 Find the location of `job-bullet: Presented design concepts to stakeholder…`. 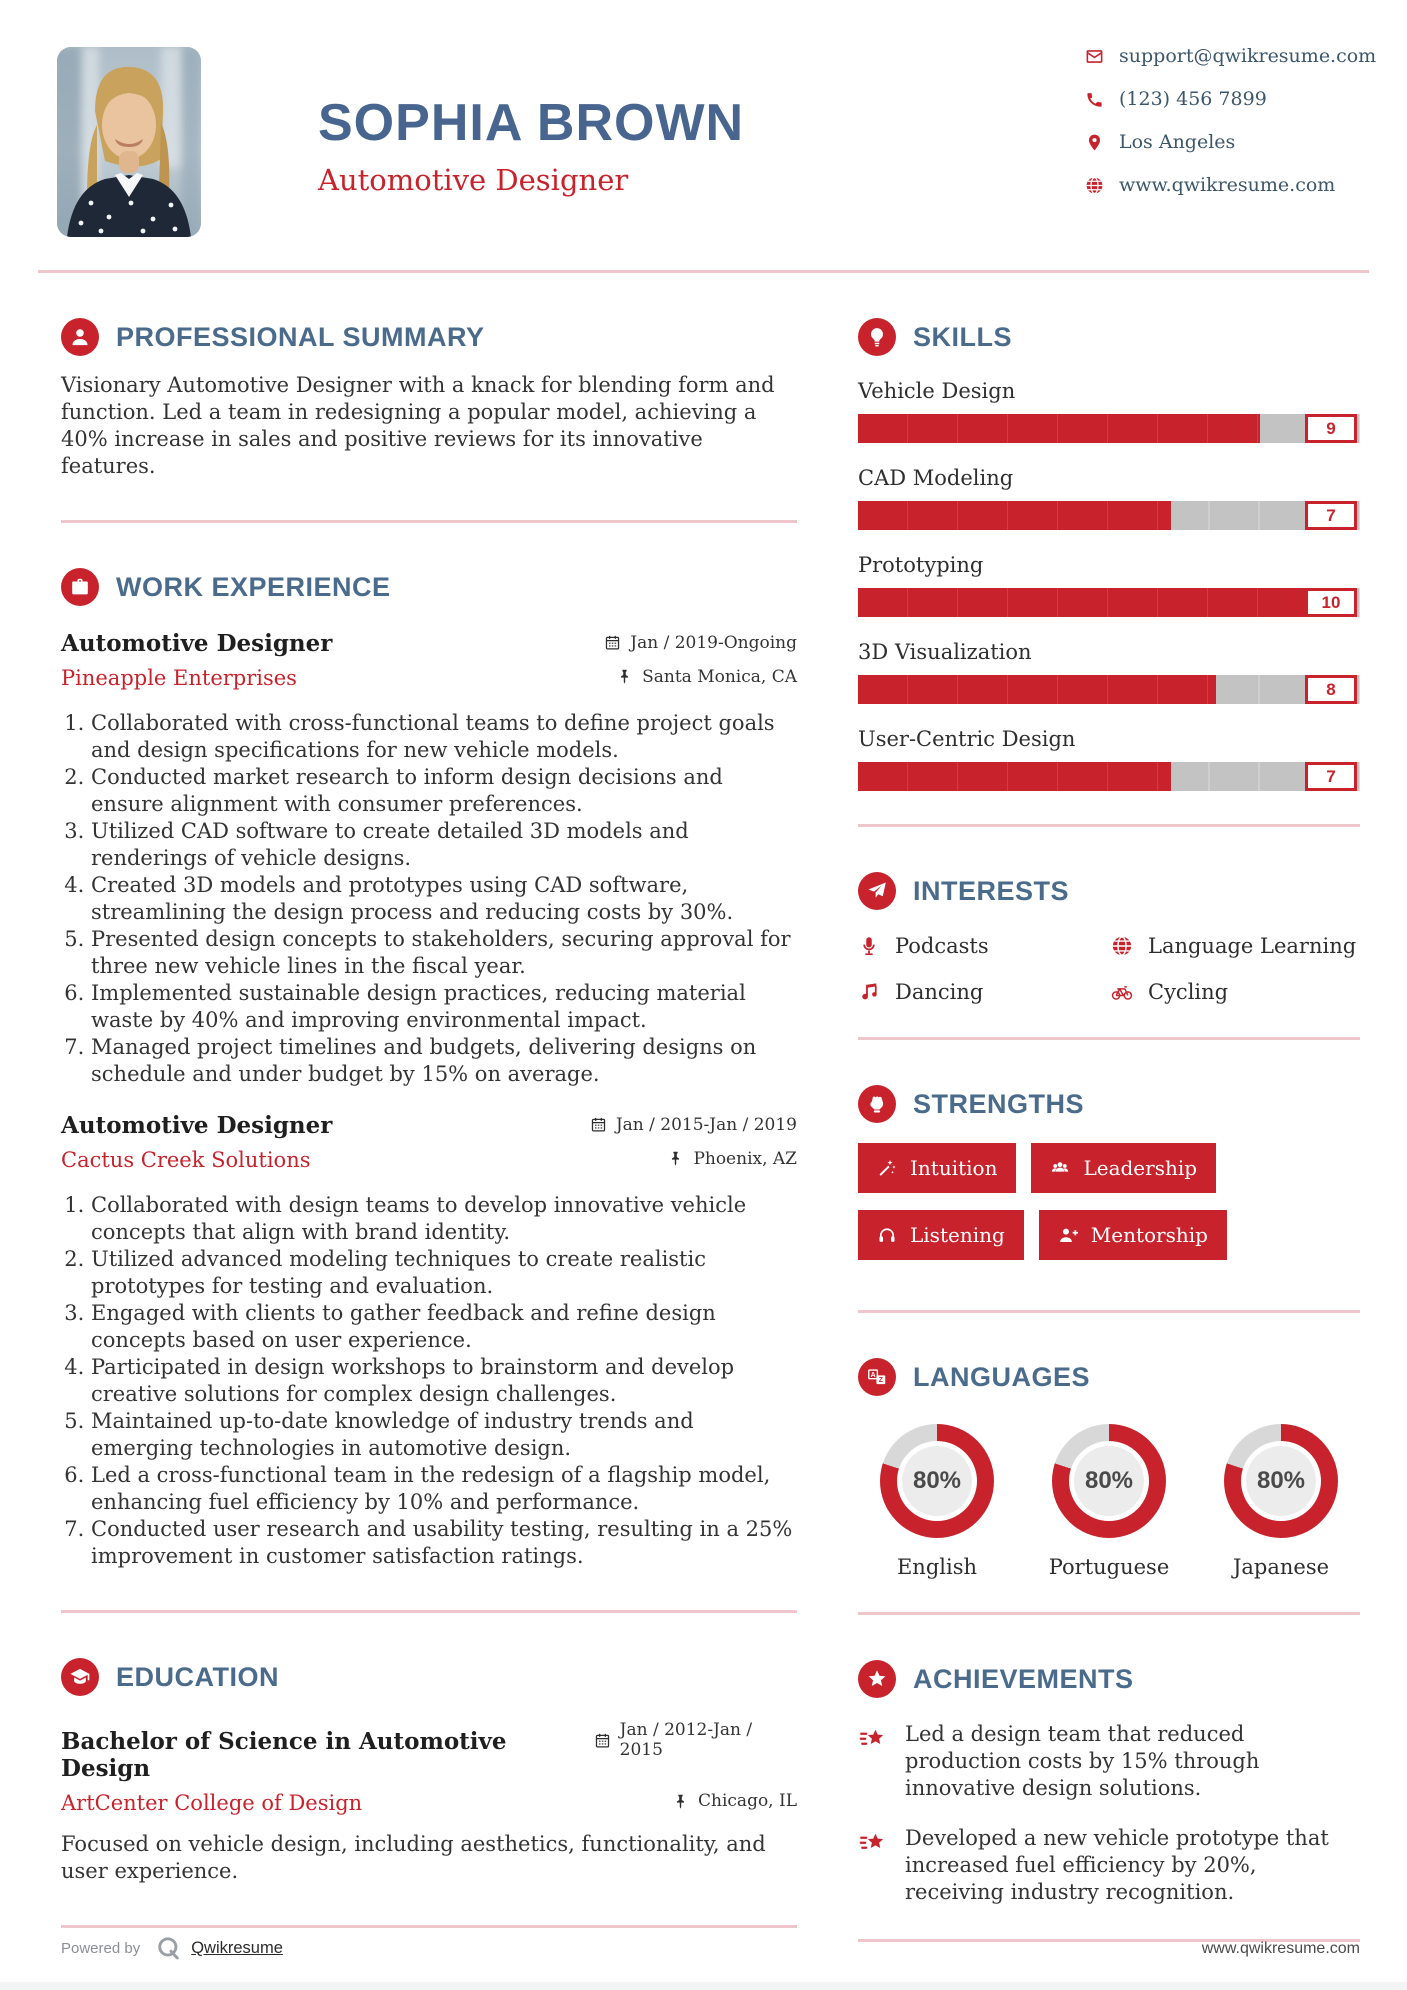

job-bullet: Presented design concepts to stakeholder… is located at coordinates (444, 953).